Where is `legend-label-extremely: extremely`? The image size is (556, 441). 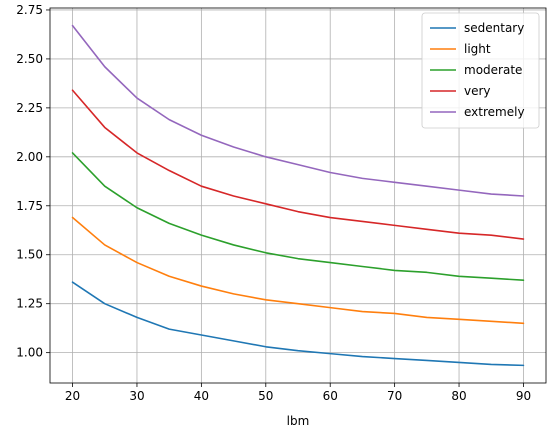
legend-label-extremely: extremely is located at coordinates (494, 112).